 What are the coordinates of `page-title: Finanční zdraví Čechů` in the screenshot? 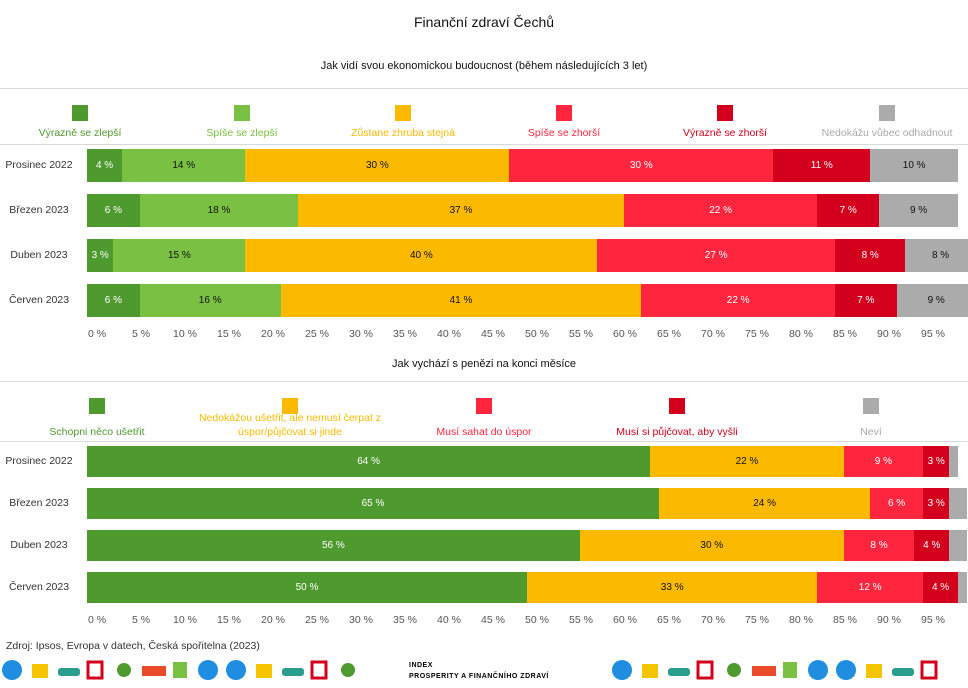 It's located at (484, 22).